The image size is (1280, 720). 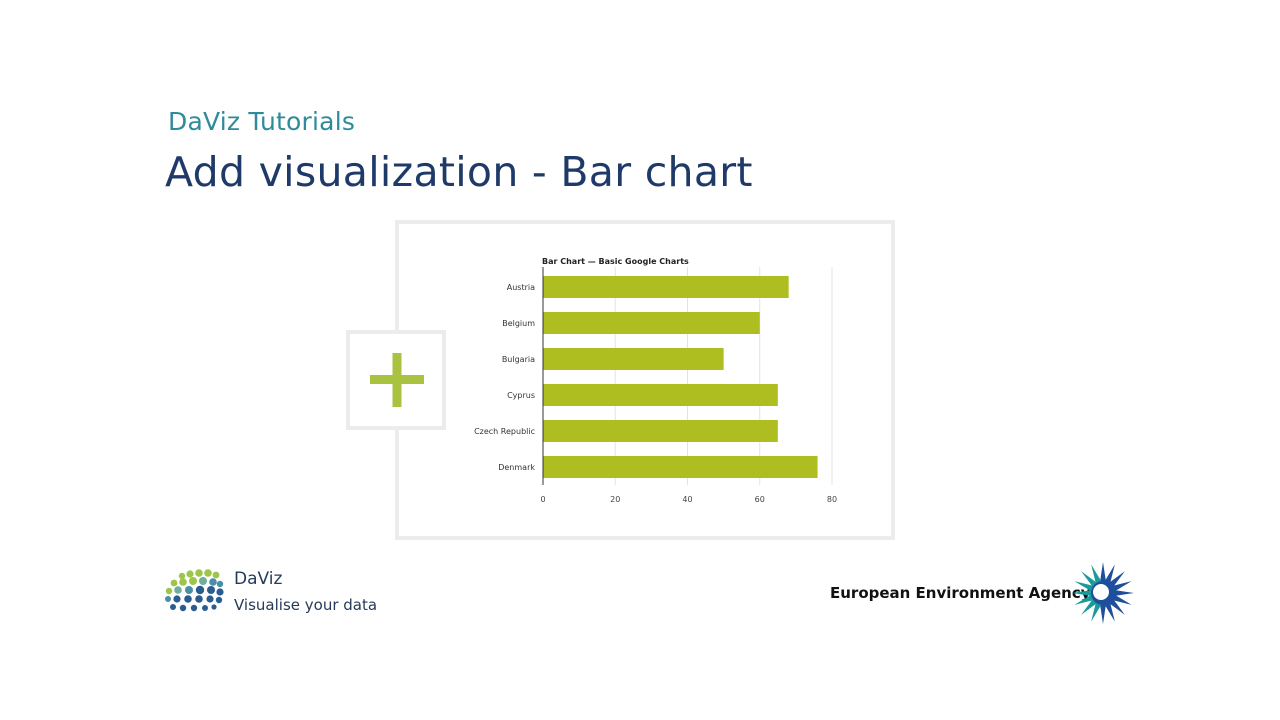 I want to click on daviz-brand-name: DaViz, so click(x=258, y=579).